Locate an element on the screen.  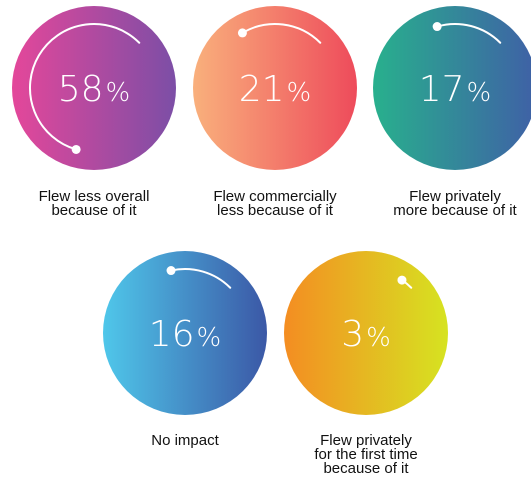
progress-dot-flew-privately-first-time is located at coordinates (402, 280).